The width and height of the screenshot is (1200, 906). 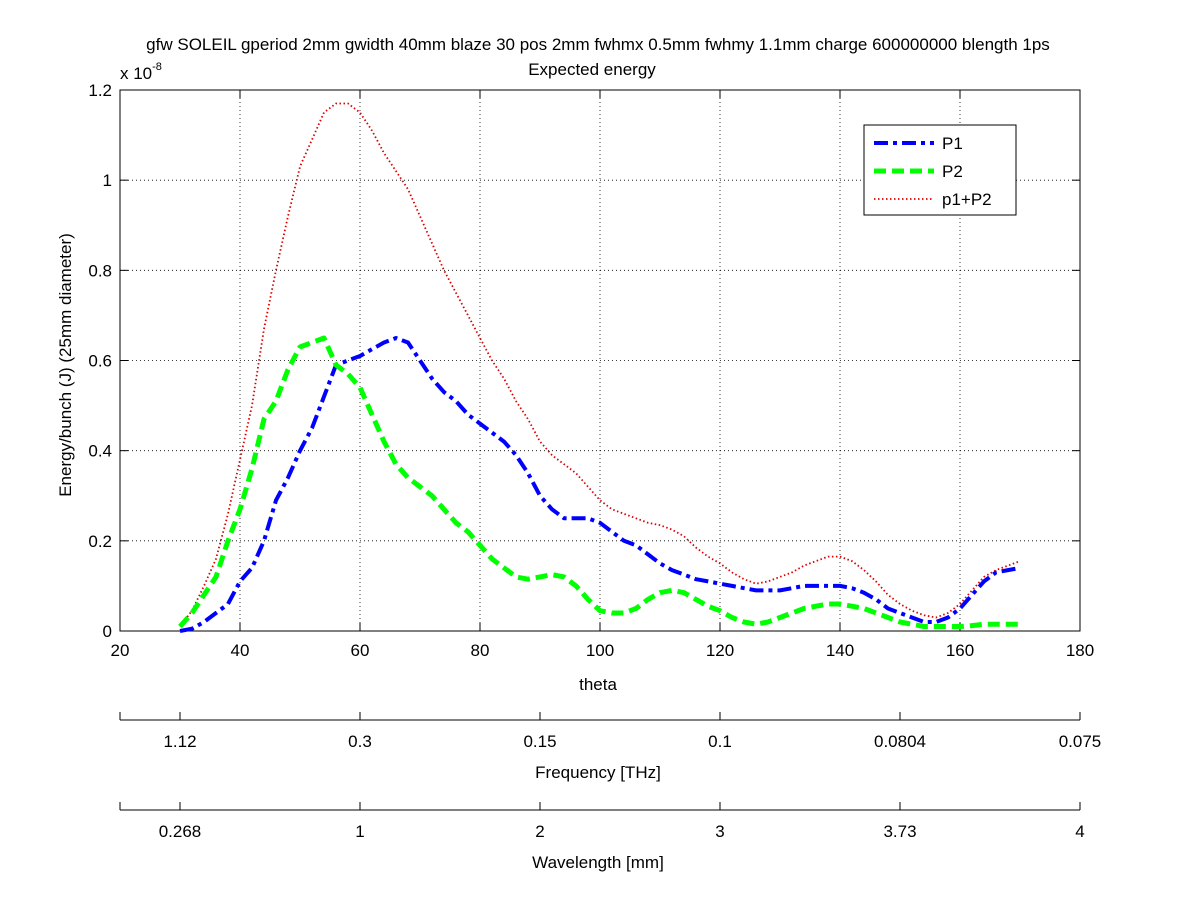 What do you see at coordinates (65, 365) in the screenshot?
I see `y-axis-label: Energy/bunch (J) (25mm diameter)` at bounding box center [65, 365].